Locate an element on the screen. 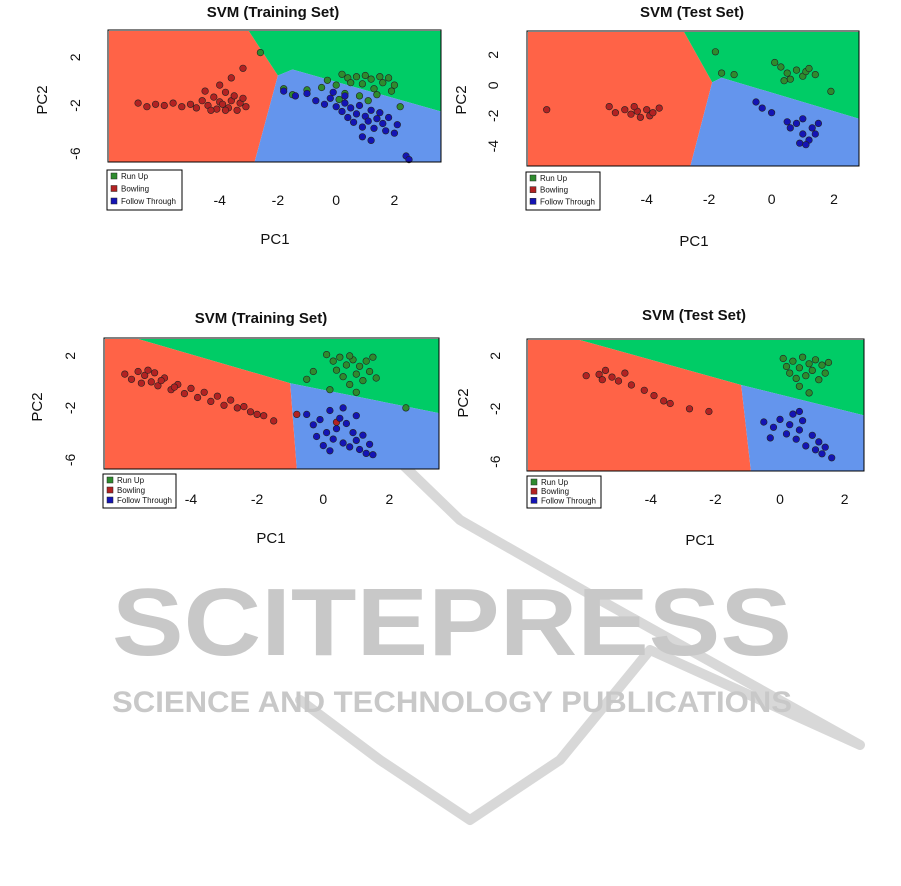 The width and height of the screenshot is (901, 886). x-axis-label: PC1 is located at coordinates (270, 538).